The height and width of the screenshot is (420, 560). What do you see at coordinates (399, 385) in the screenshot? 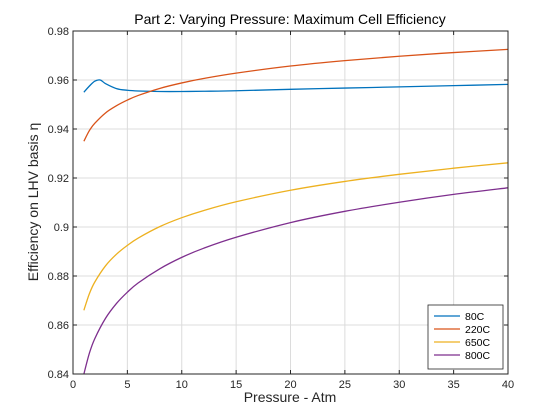
I see `x-tick-label: 30` at bounding box center [399, 385].